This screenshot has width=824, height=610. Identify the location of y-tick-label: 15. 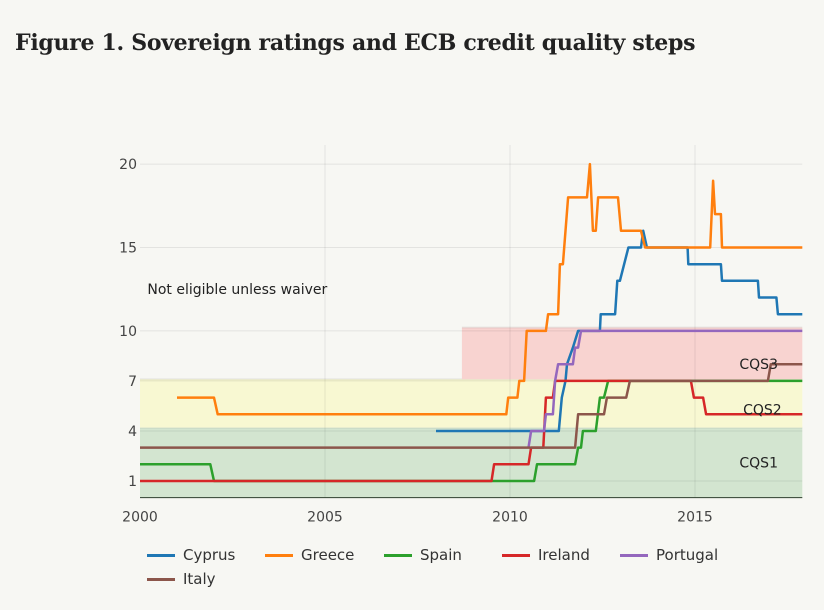
(128, 248).